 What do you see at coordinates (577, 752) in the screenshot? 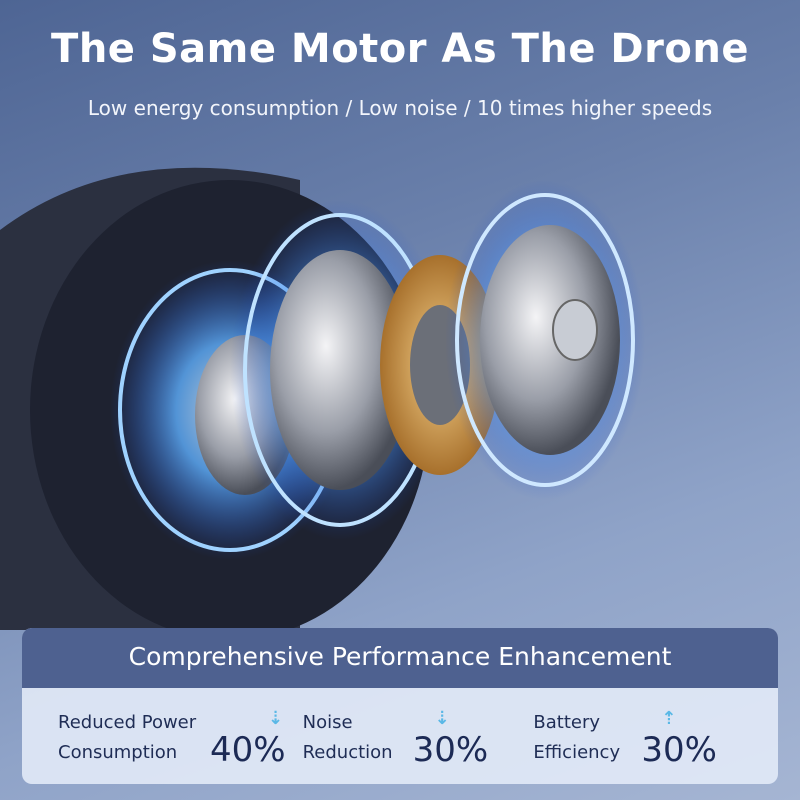
I see `stat-label-line2: Efficiency` at bounding box center [577, 752].